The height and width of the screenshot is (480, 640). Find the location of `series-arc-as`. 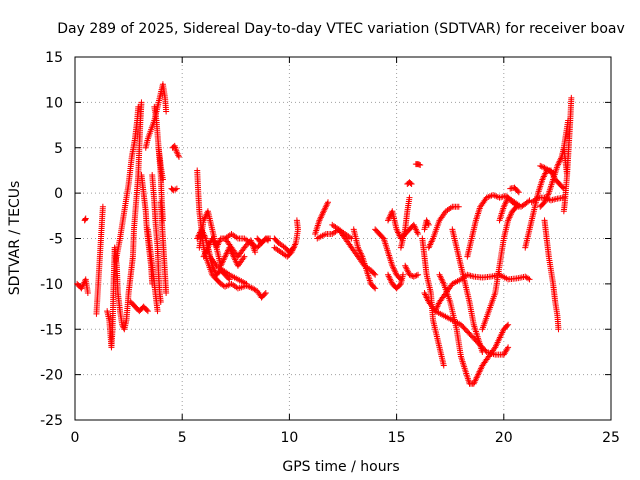

series-arc-as is located at coordinates (514, 209).